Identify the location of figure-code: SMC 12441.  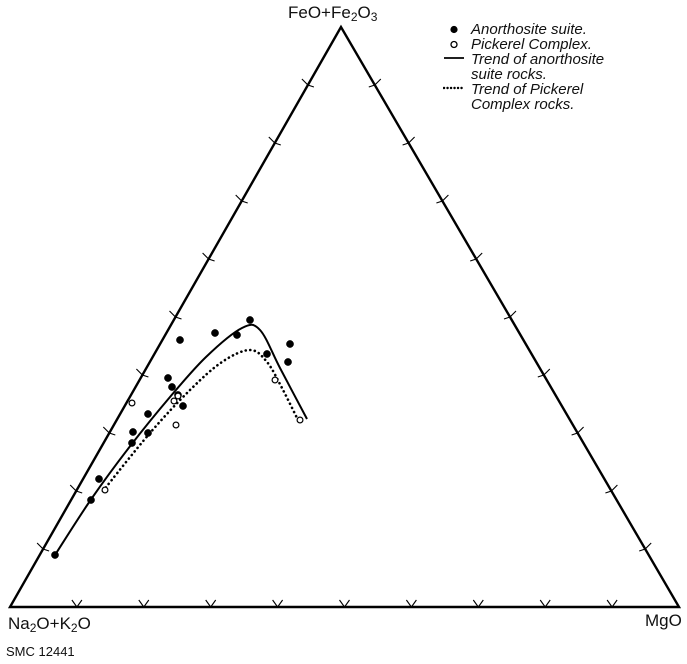
(40, 651).